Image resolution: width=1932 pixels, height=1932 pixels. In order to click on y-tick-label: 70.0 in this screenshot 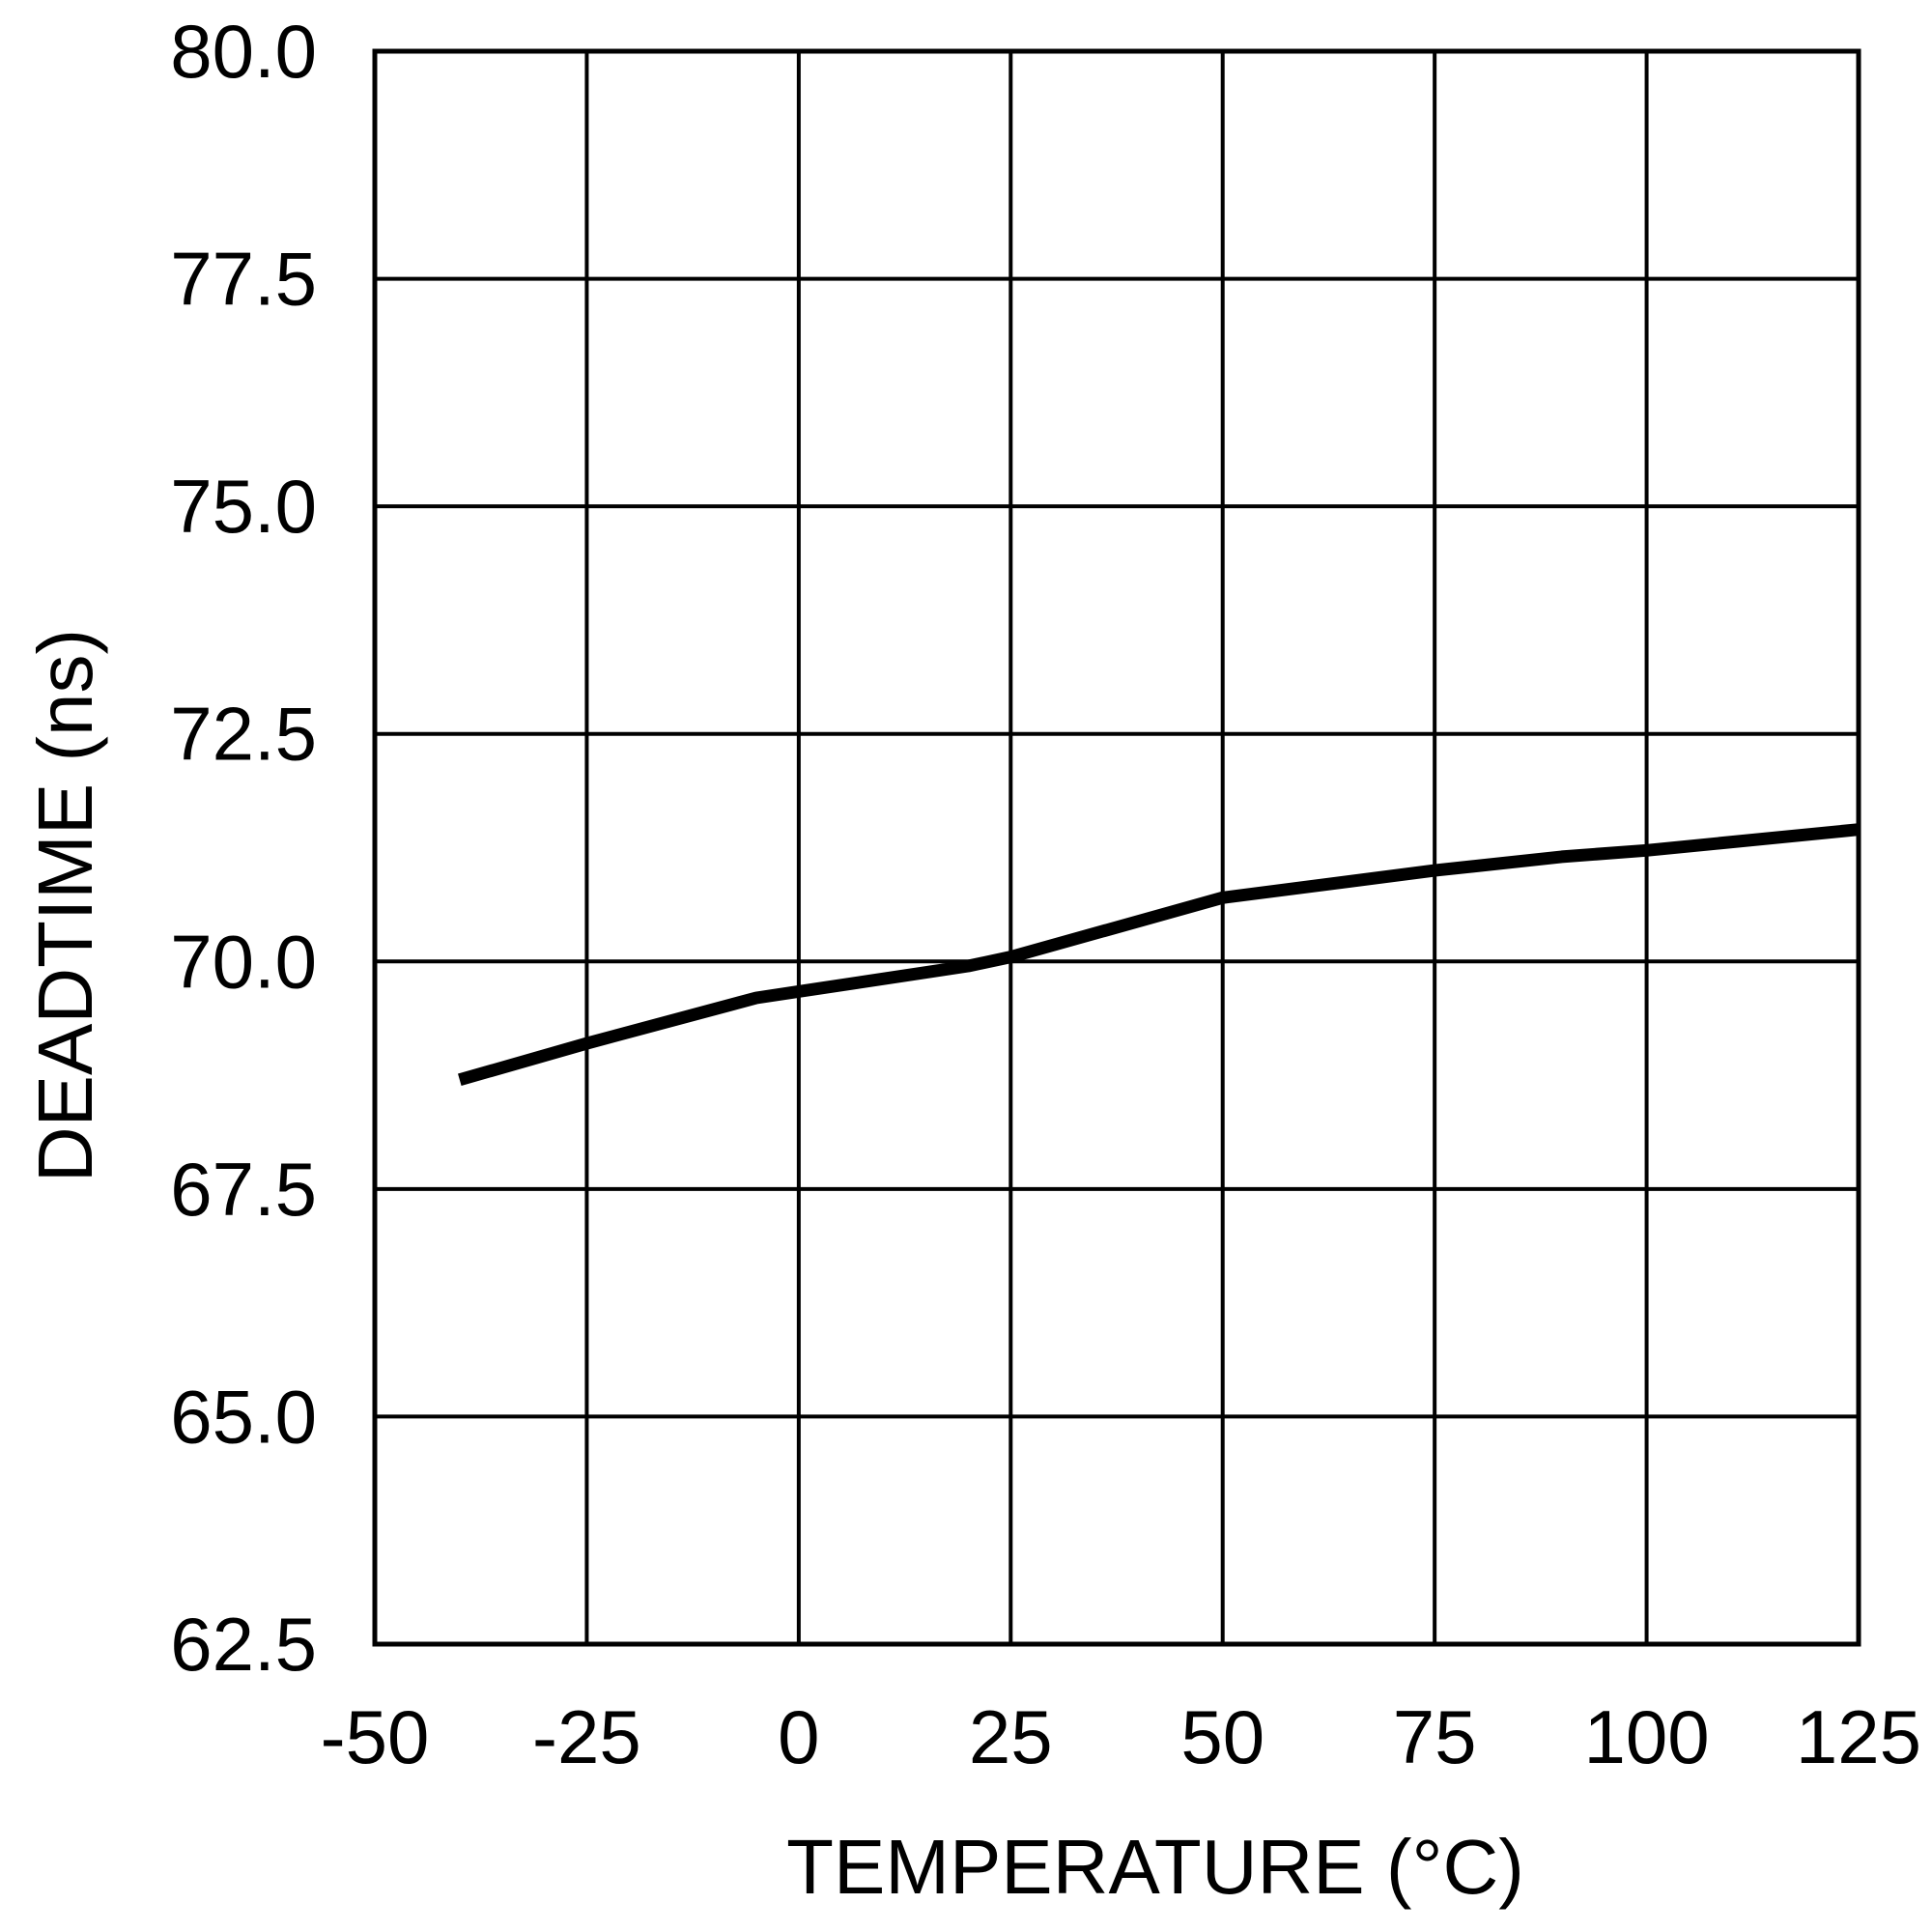, I will do `click(243, 961)`.